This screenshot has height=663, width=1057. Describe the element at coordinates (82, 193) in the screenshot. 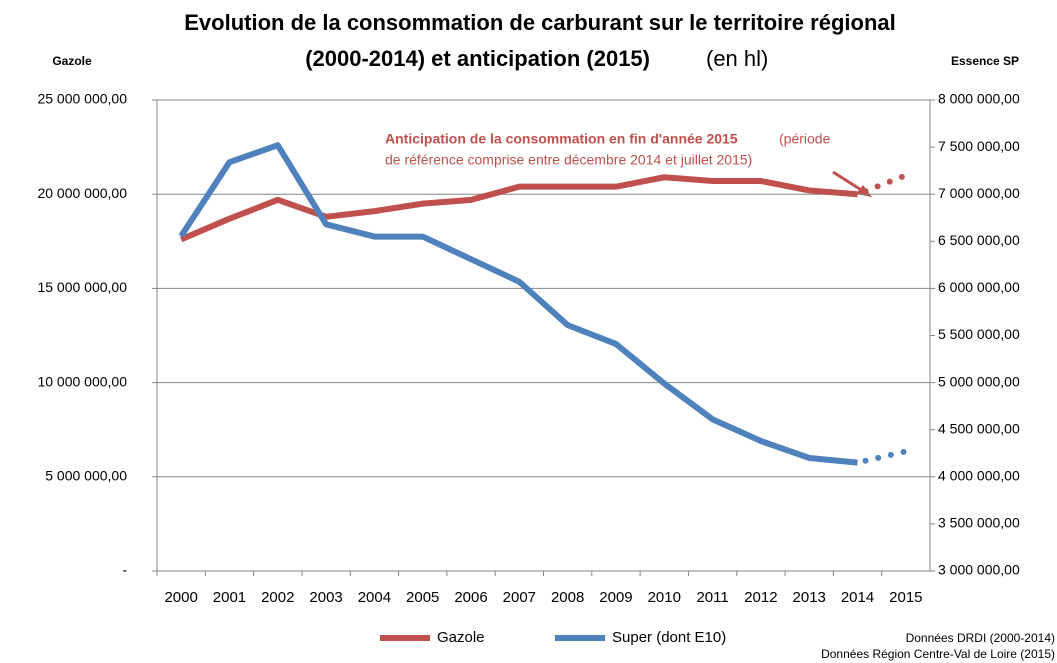

I see `y-tick-label: 20 000 000,00` at that location.